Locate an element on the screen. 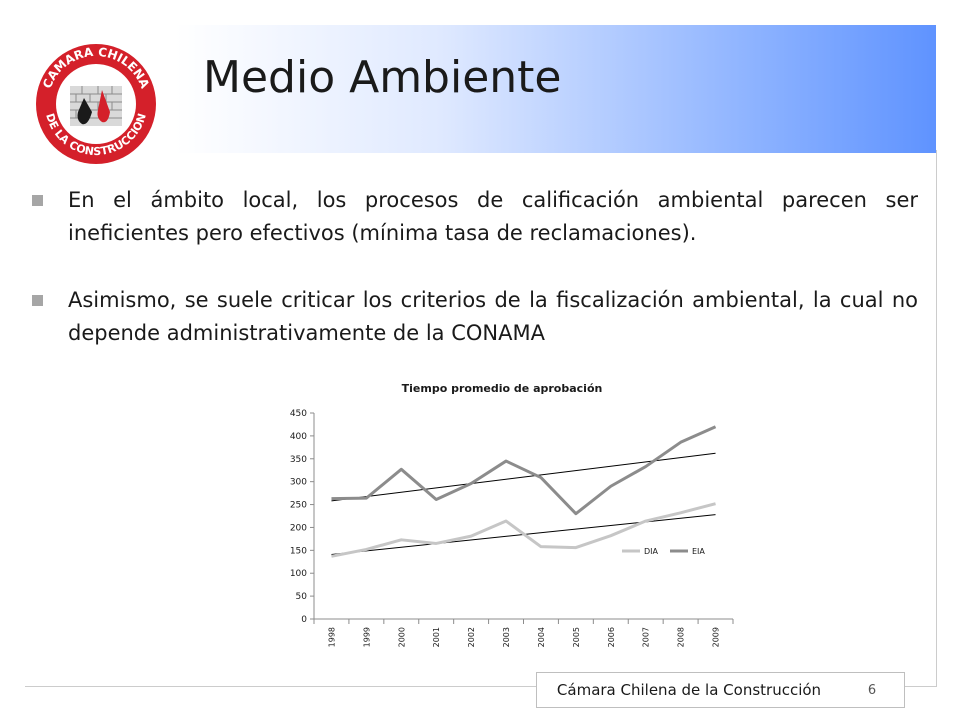  chart-title: Tiempo promedio de aprobación is located at coordinates (502, 388).